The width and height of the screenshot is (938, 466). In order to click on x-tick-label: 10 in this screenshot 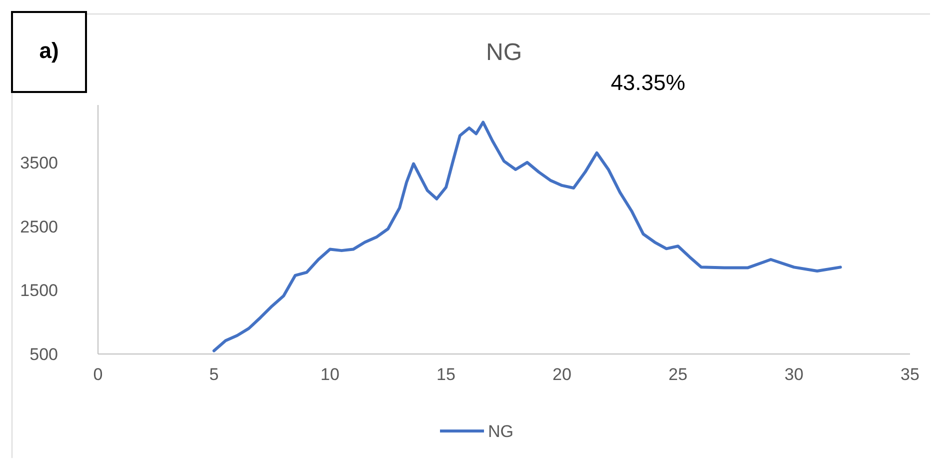, I will do `click(330, 374)`.